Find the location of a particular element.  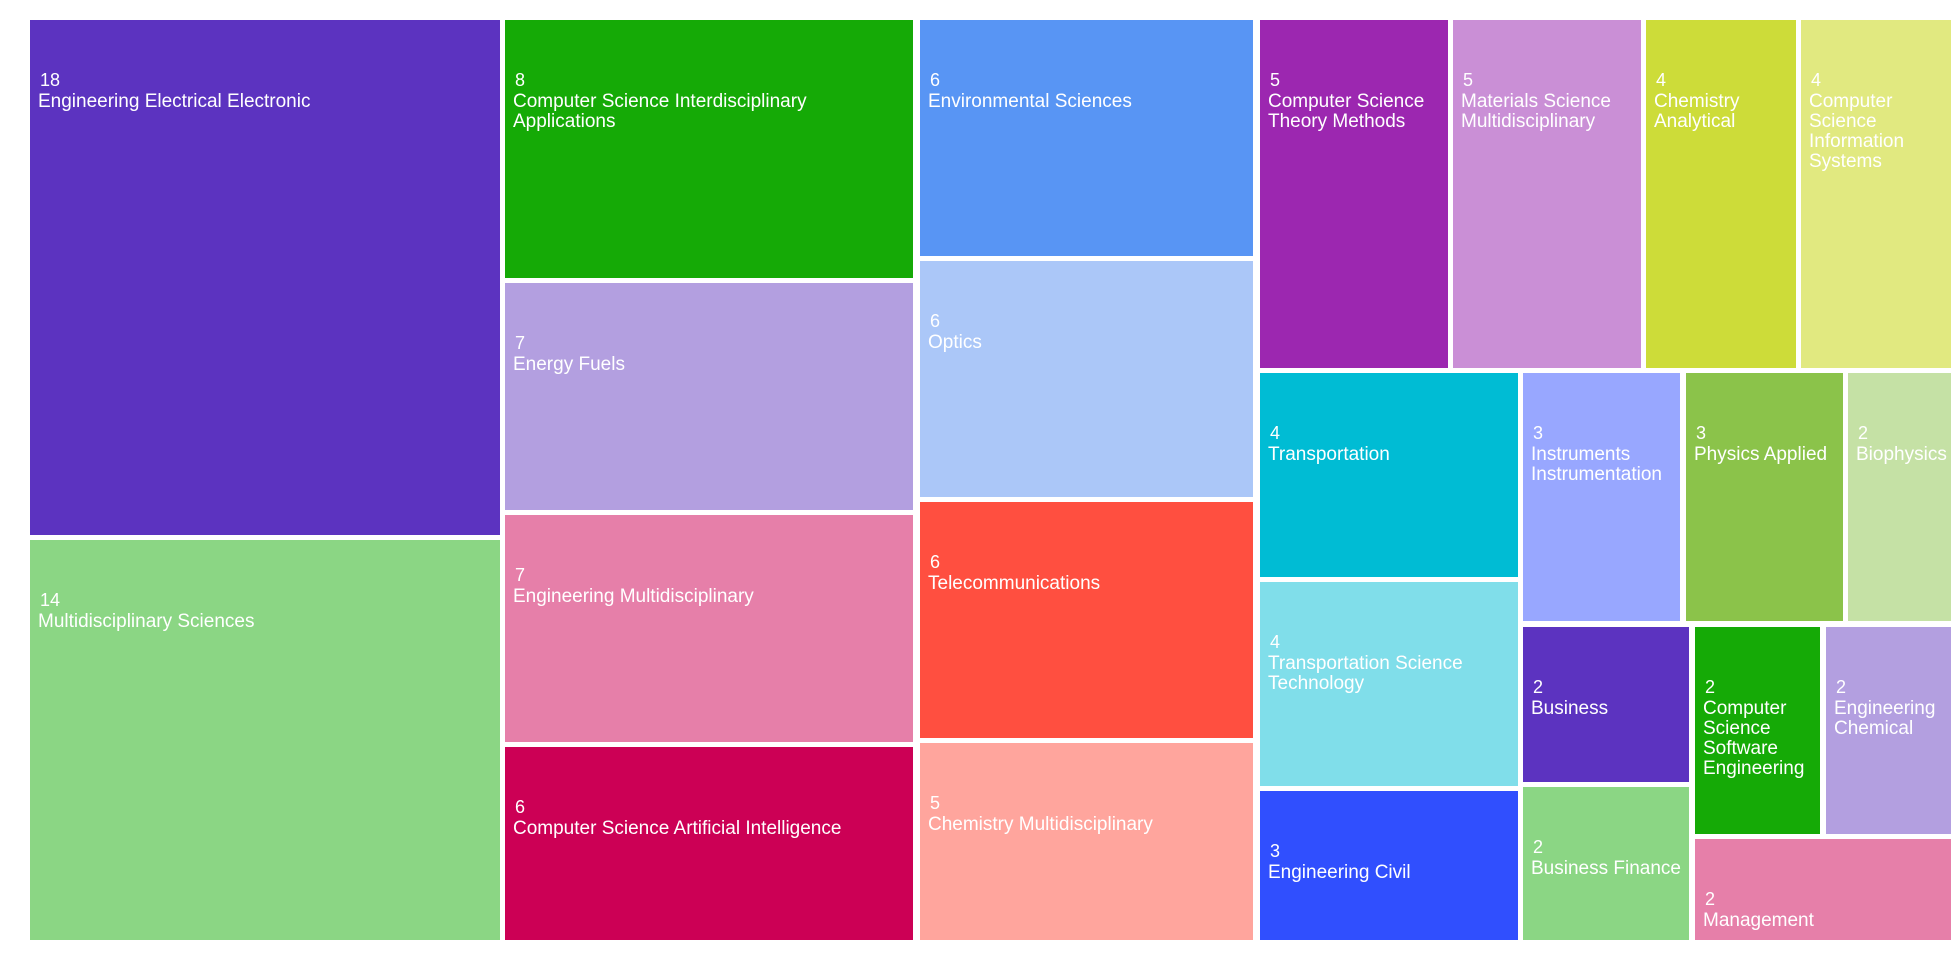

treemap-tile: 2 Biophysics is located at coordinates (1899, 497).